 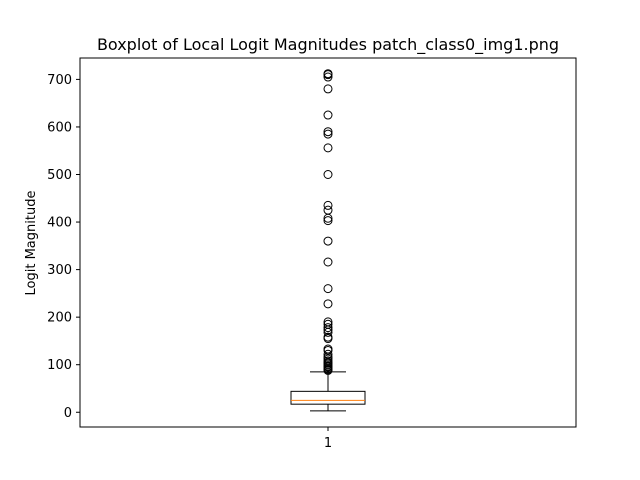 What do you see at coordinates (59, 223) in the screenshot?
I see `y-tick-label: 400` at bounding box center [59, 223].